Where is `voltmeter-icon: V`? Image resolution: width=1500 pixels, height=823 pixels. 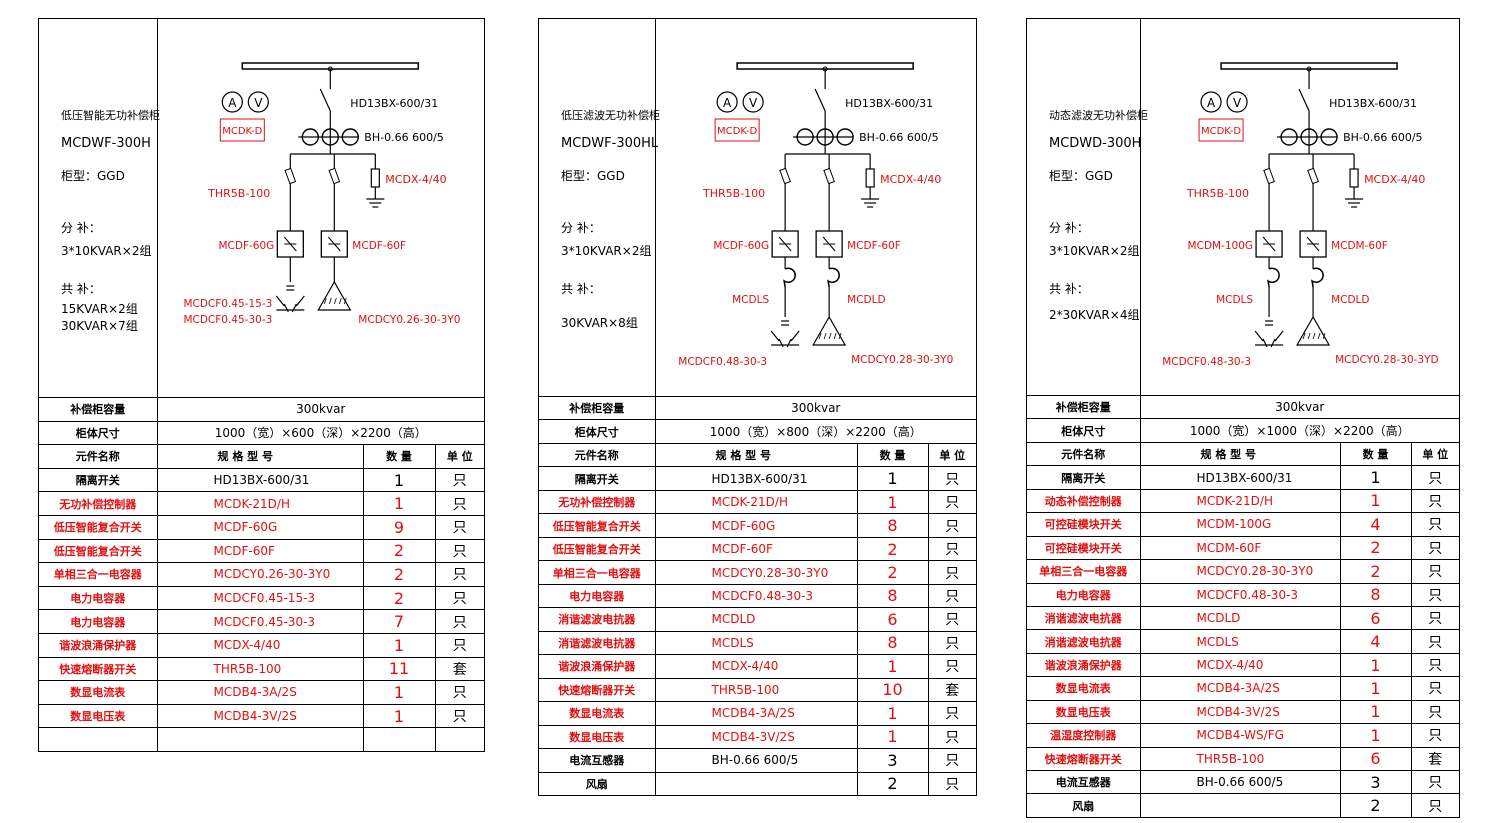
voltmeter-icon: V is located at coordinates (1237, 102).